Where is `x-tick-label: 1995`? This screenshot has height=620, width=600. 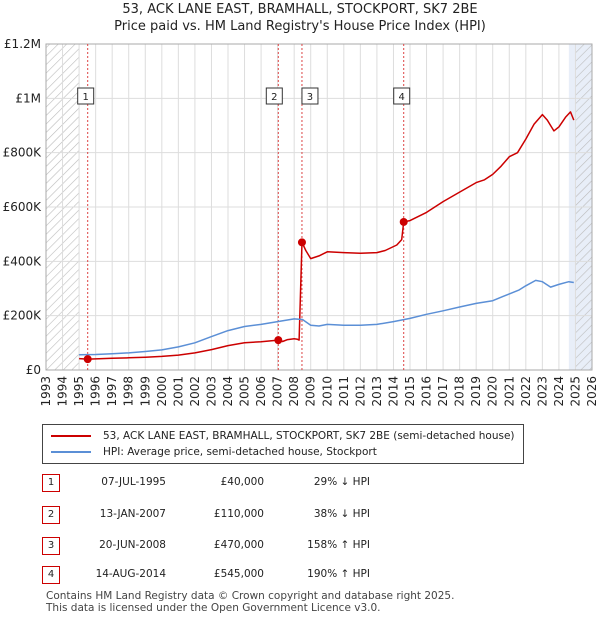
x-tick-label: 1995 is located at coordinates (79, 391).